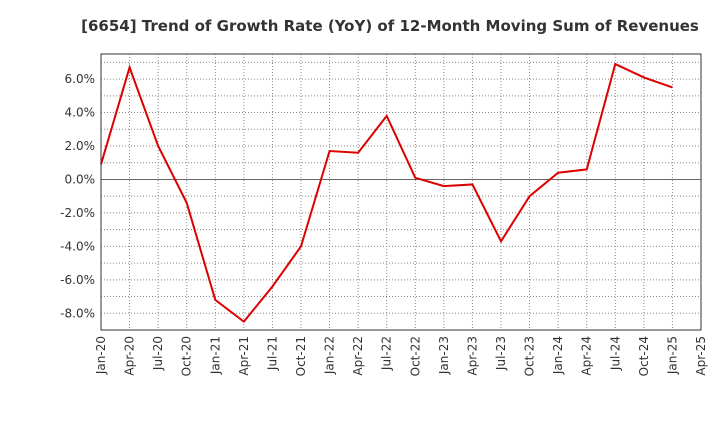  I want to click on y-tick-label: -4.0%, so click(77, 246).